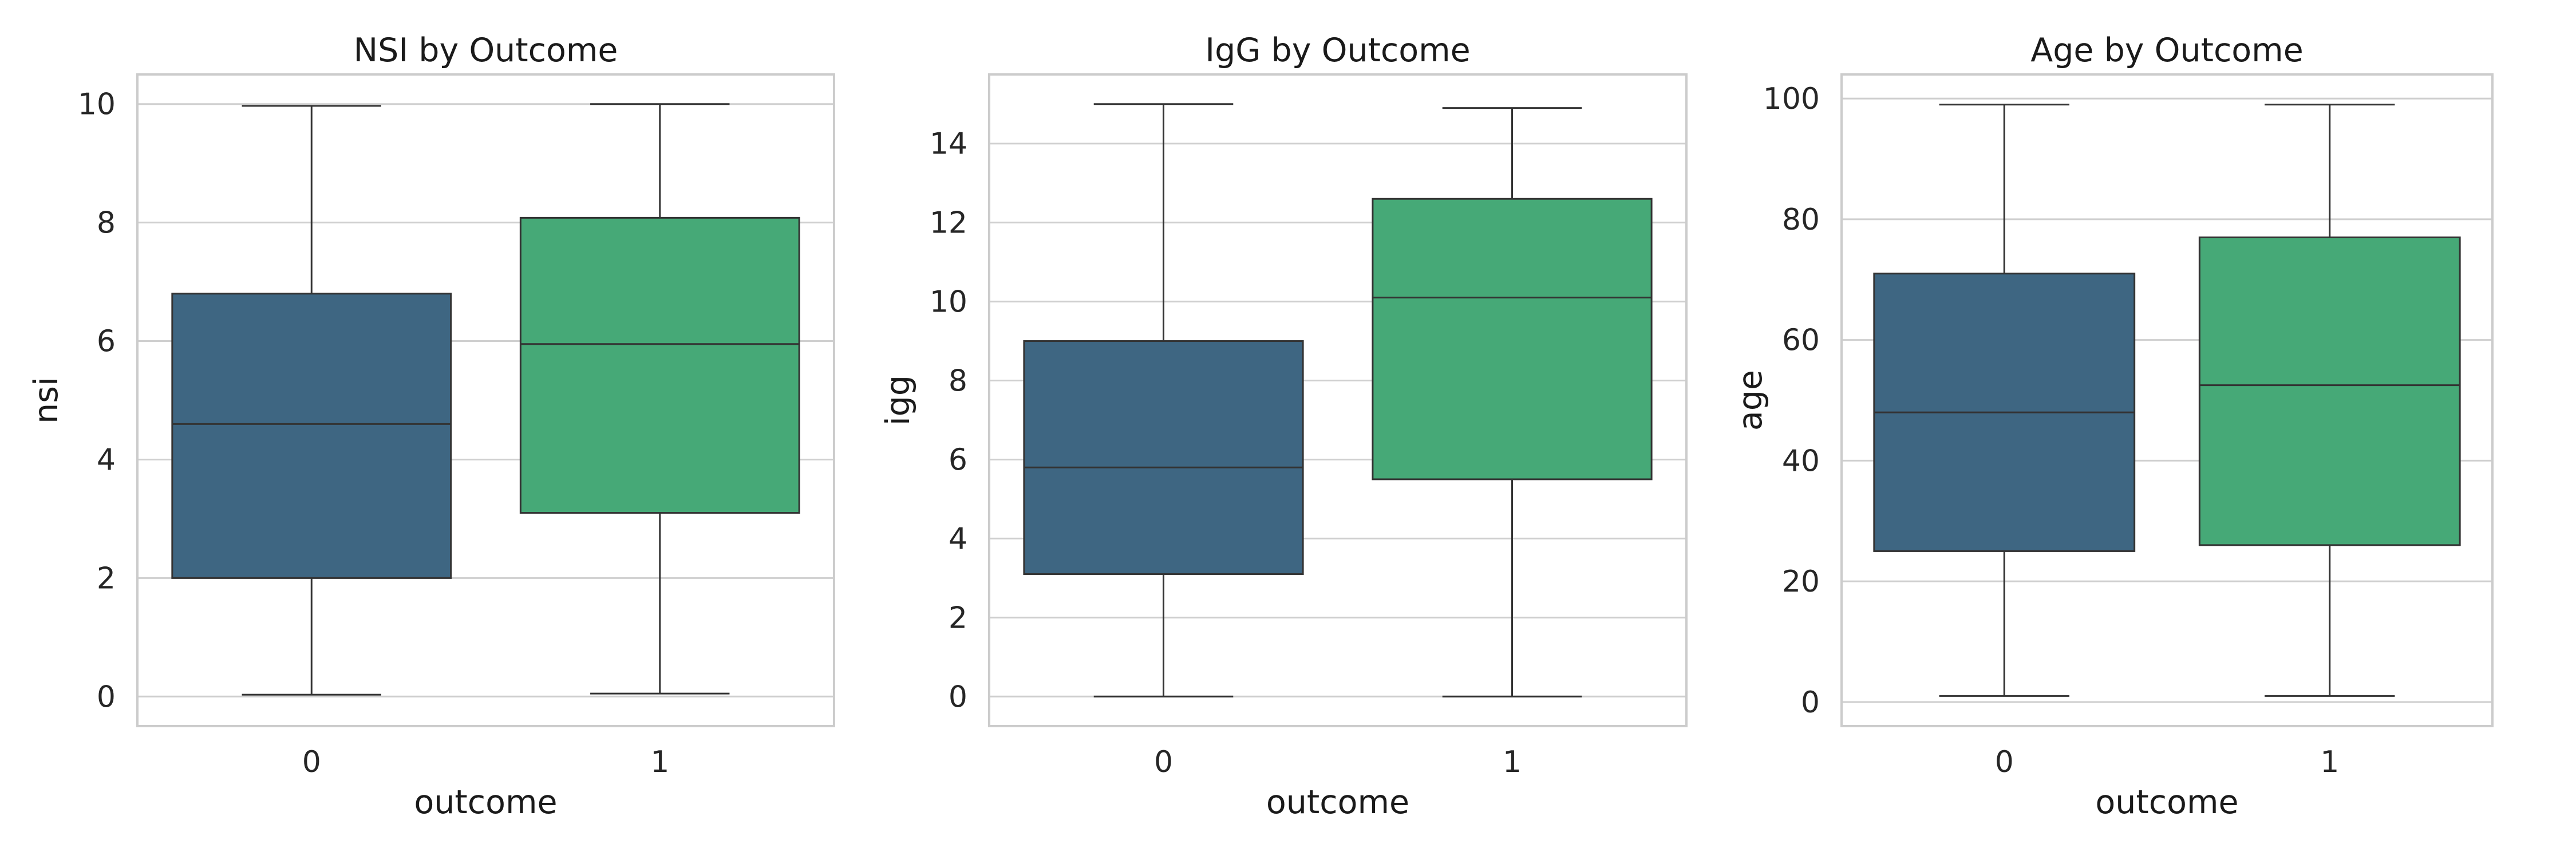 The height and width of the screenshot is (859, 2576). What do you see at coordinates (1801, 461) in the screenshot?
I see `y-tick-label: 40` at bounding box center [1801, 461].